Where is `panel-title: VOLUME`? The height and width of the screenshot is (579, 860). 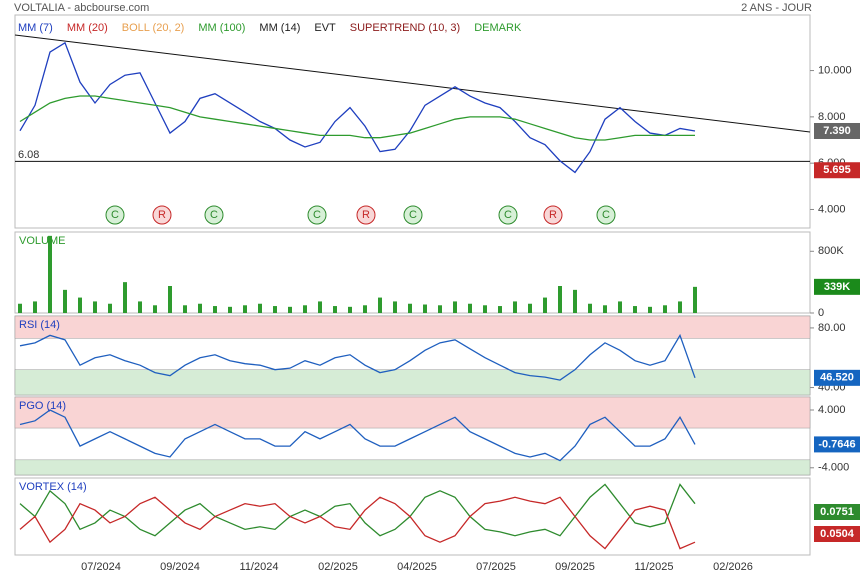 panel-title: VOLUME is located at coordinates (42, 241).